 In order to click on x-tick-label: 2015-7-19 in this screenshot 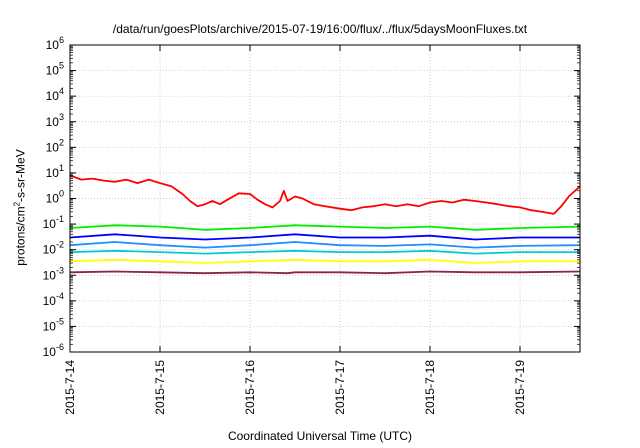, I will do `click(520, 387)`.